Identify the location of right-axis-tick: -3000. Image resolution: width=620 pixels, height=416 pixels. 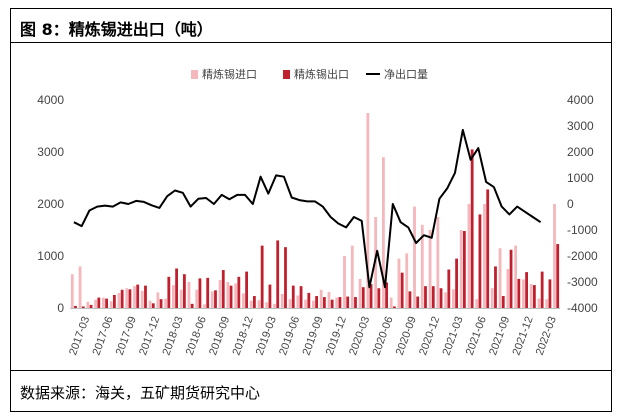
(582, 282).